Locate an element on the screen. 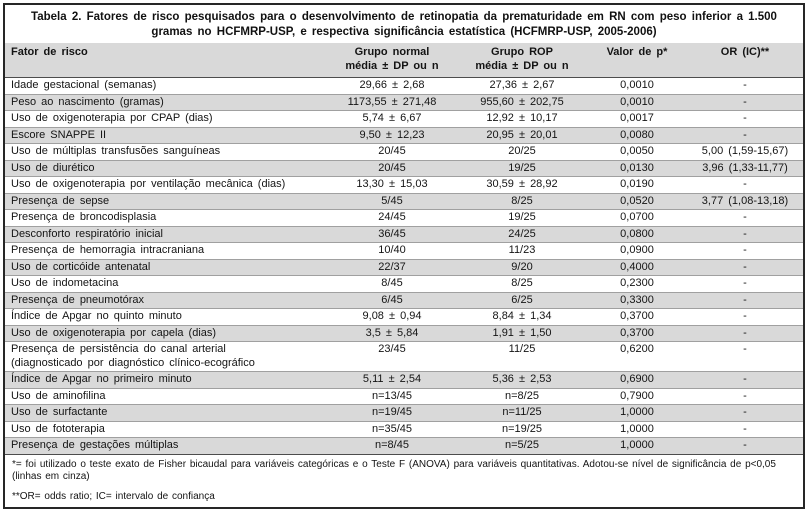 This screenshot has height=512, width=809. grupo-normal-cell: 29,66 ± 2,68 is located at coordinates (392, 85).